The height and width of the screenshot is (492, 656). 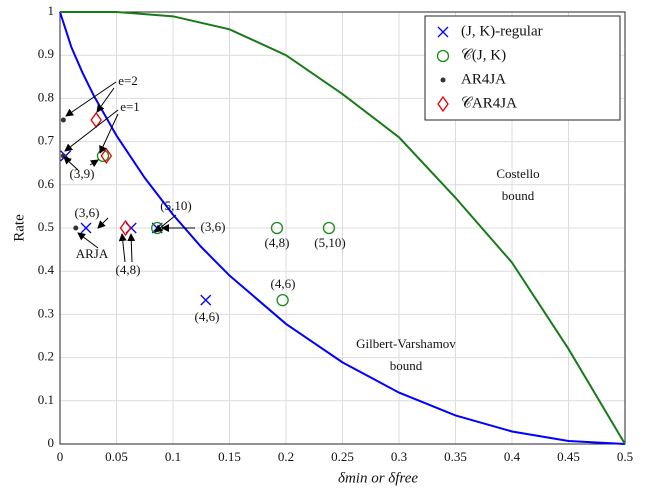 I want to click on y-tick-label: 0, so click(x=51, y=442).